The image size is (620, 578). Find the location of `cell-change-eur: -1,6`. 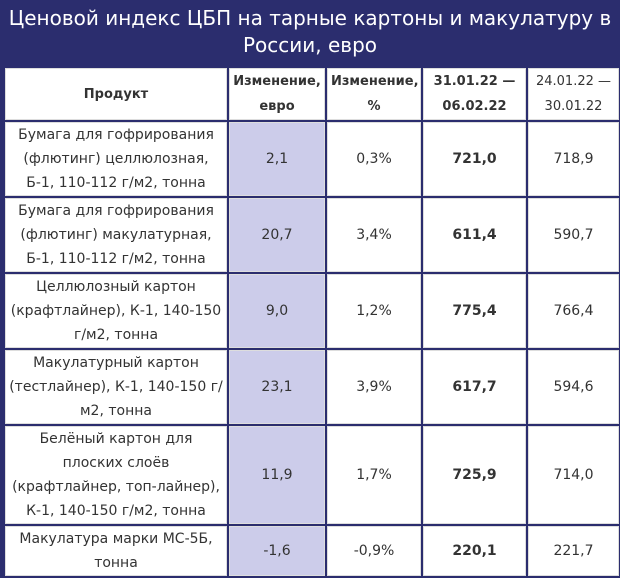

cell-change-eur: -1,6 is located at coordinates (277, 551).